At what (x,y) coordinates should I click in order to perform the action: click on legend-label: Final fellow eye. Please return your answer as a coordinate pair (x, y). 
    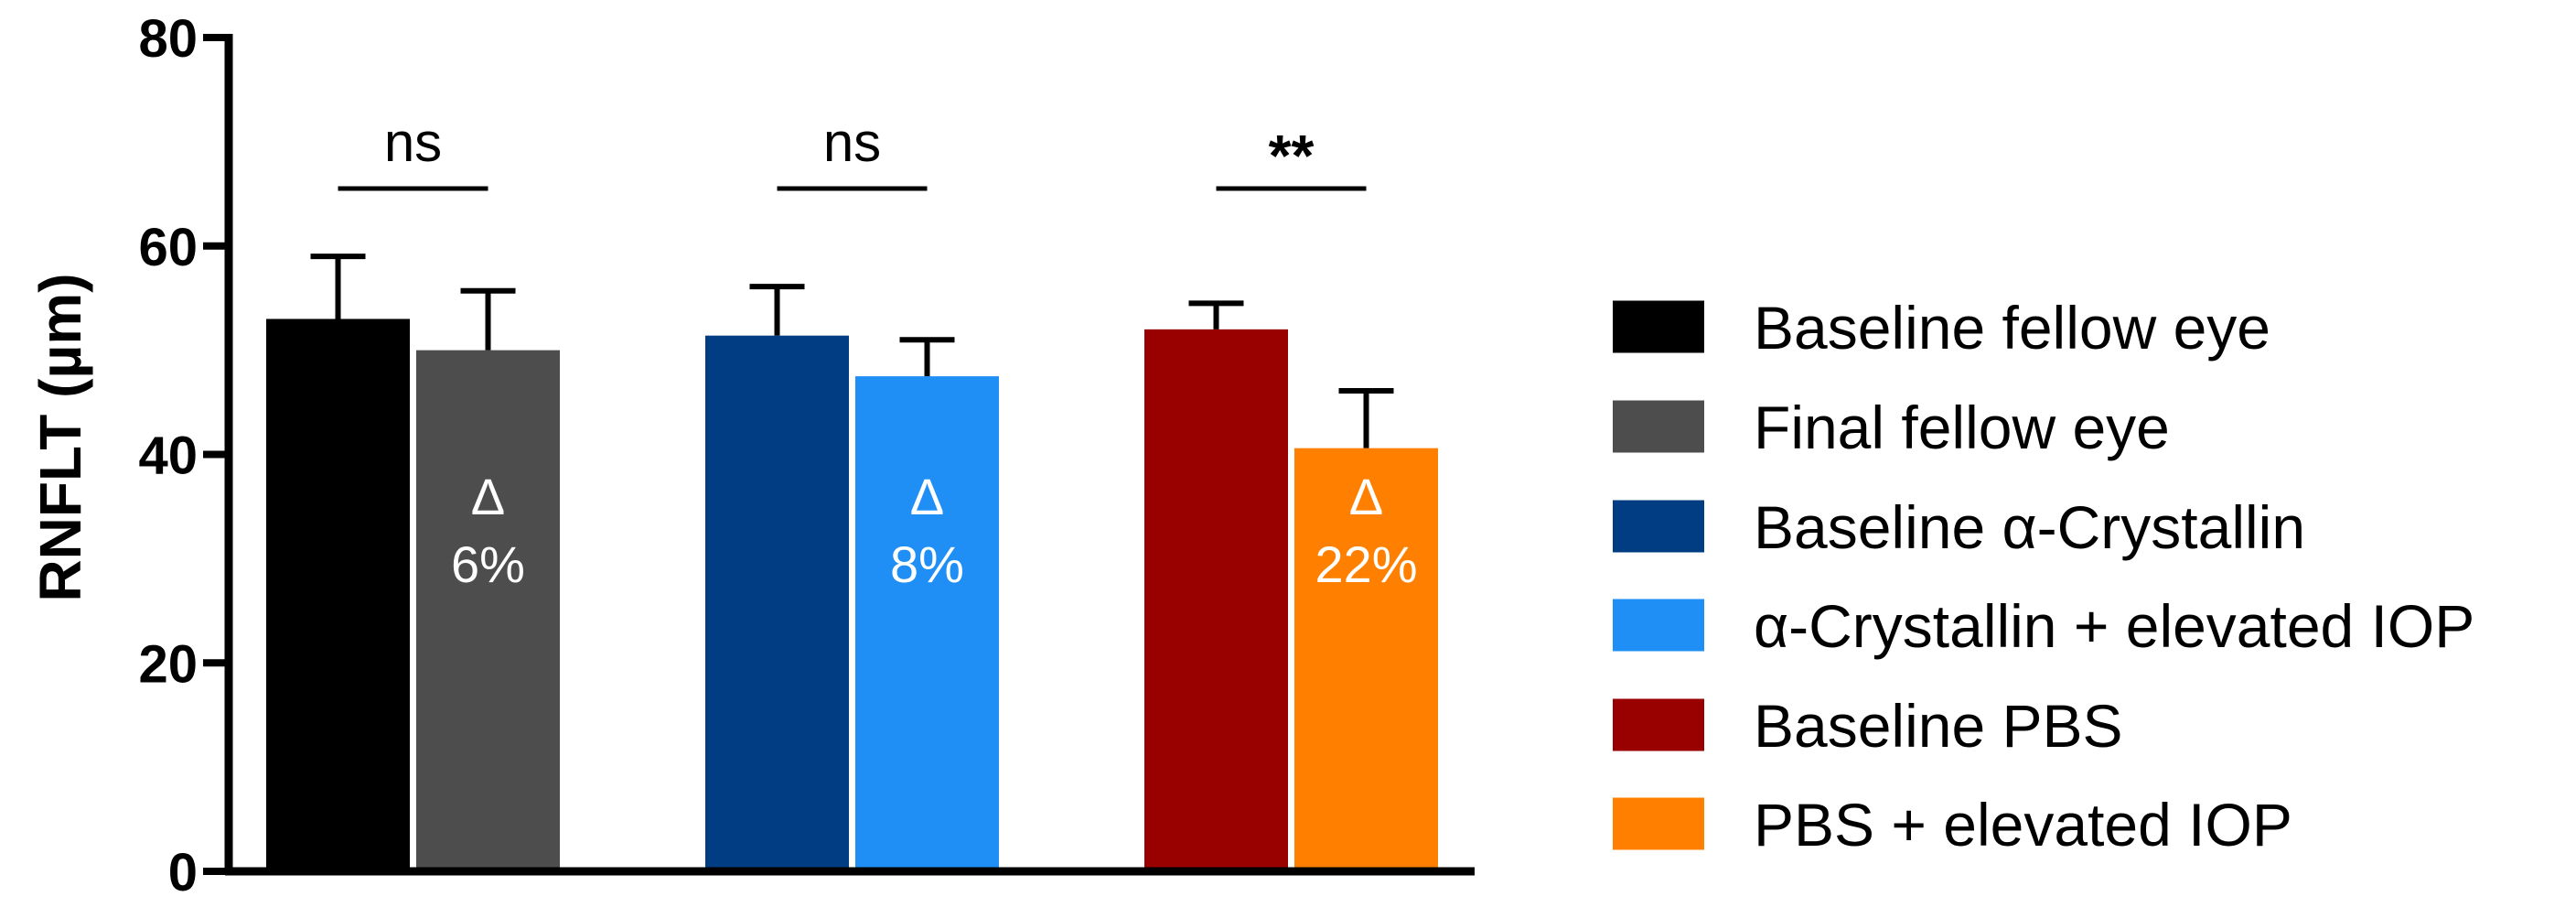
    Looking at the image, I should click on (1962, 427).